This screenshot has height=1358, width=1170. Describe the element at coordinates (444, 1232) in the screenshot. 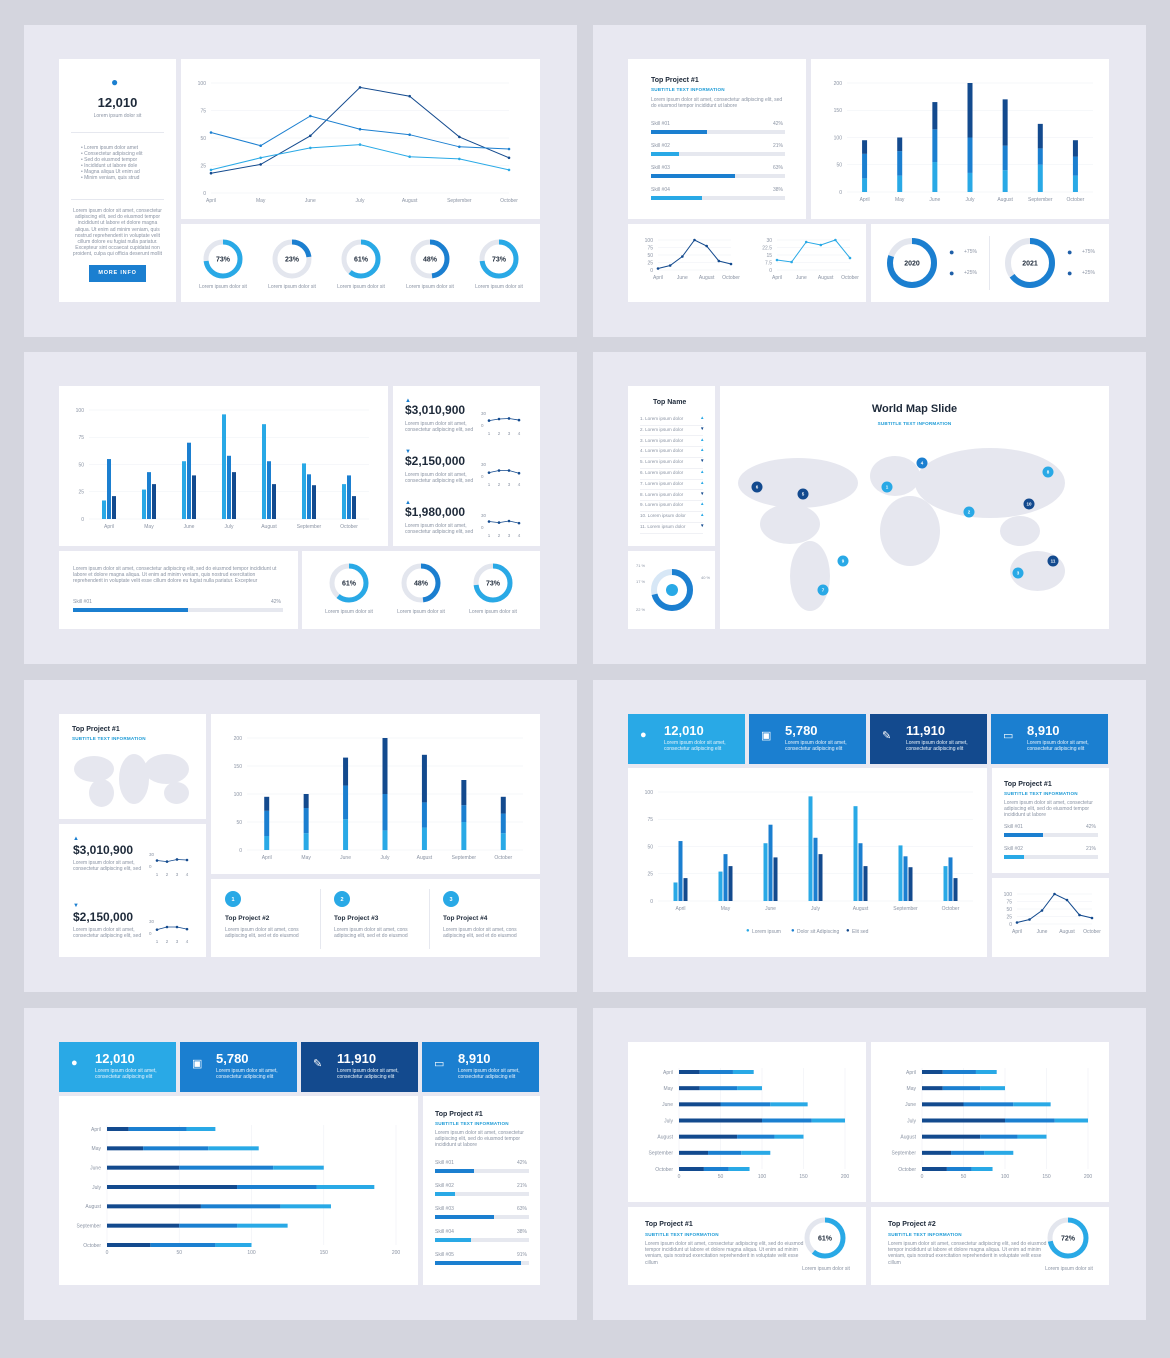

I see `skill-label: Skill #04` at that location.